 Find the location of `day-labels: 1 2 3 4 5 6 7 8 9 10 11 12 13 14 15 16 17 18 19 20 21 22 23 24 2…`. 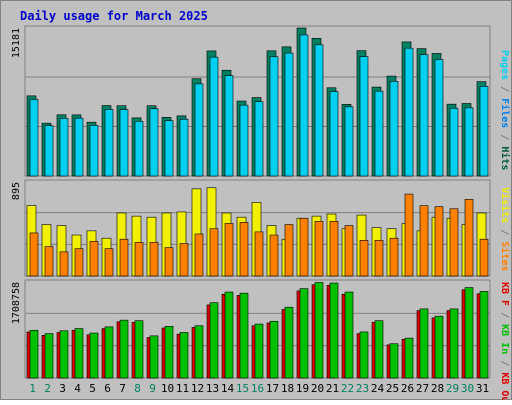

day-labels: 1 2 3 4 5 6 7 8 9 10 11 12 13 14 15 16 17 18 19 20 21 22 23 24 2… is located at coordinates (259, 388).